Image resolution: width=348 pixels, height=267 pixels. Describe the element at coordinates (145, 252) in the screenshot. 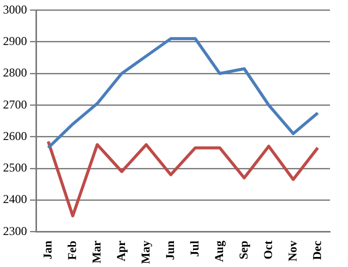

I see `x-tick-label: May` at that location.